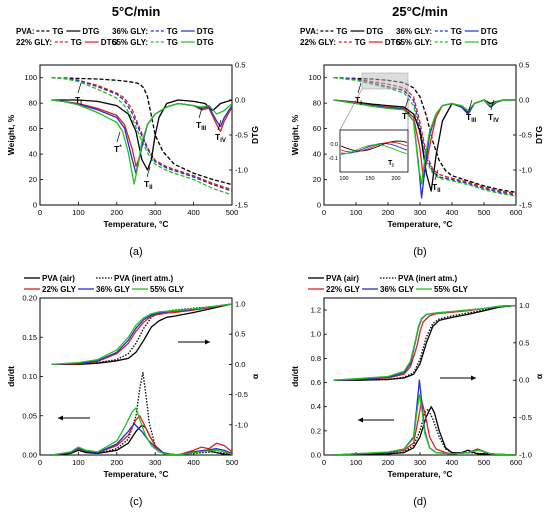  I want to click on y-axis-label: Weight, %, so click(295, 134).